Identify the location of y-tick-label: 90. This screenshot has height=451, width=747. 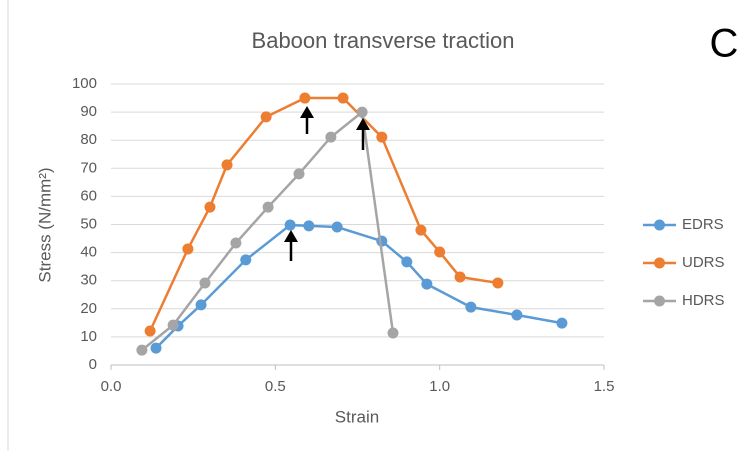
(88, 111).